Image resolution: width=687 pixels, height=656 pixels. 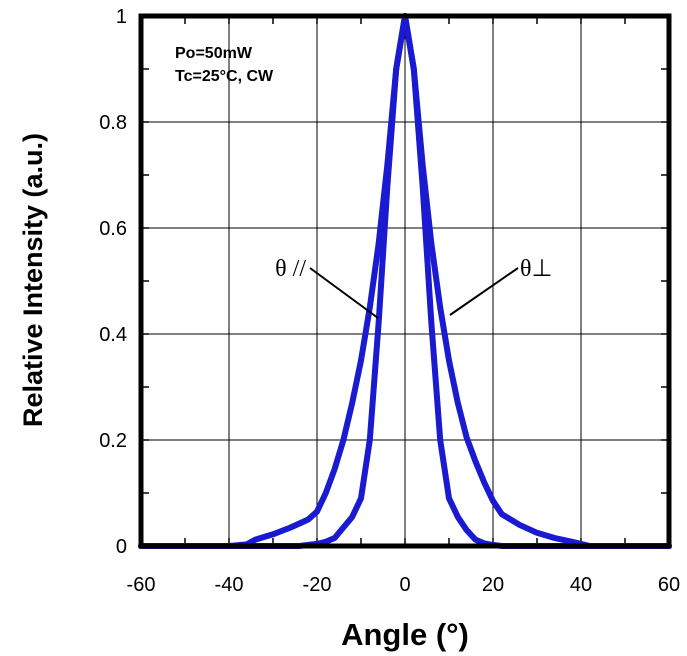 I want to click on x-axis-title: Angle (°), so click(x=405, y=634).